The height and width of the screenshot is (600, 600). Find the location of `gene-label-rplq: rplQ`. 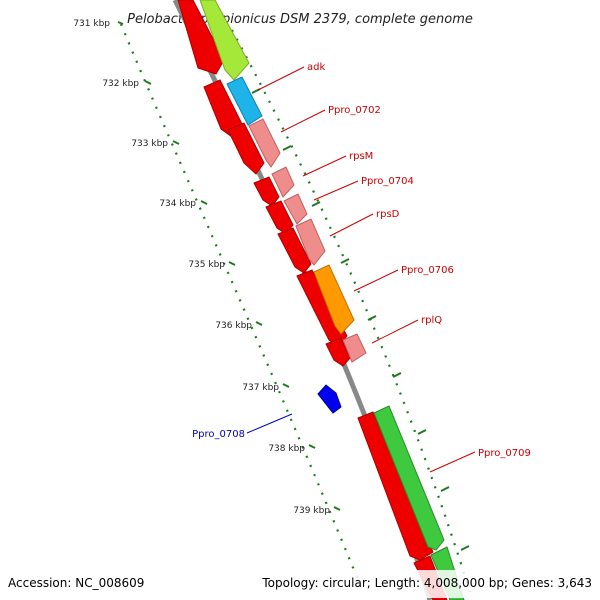

gene-label-rplq: rplQ is located at coordinates (431, 320).